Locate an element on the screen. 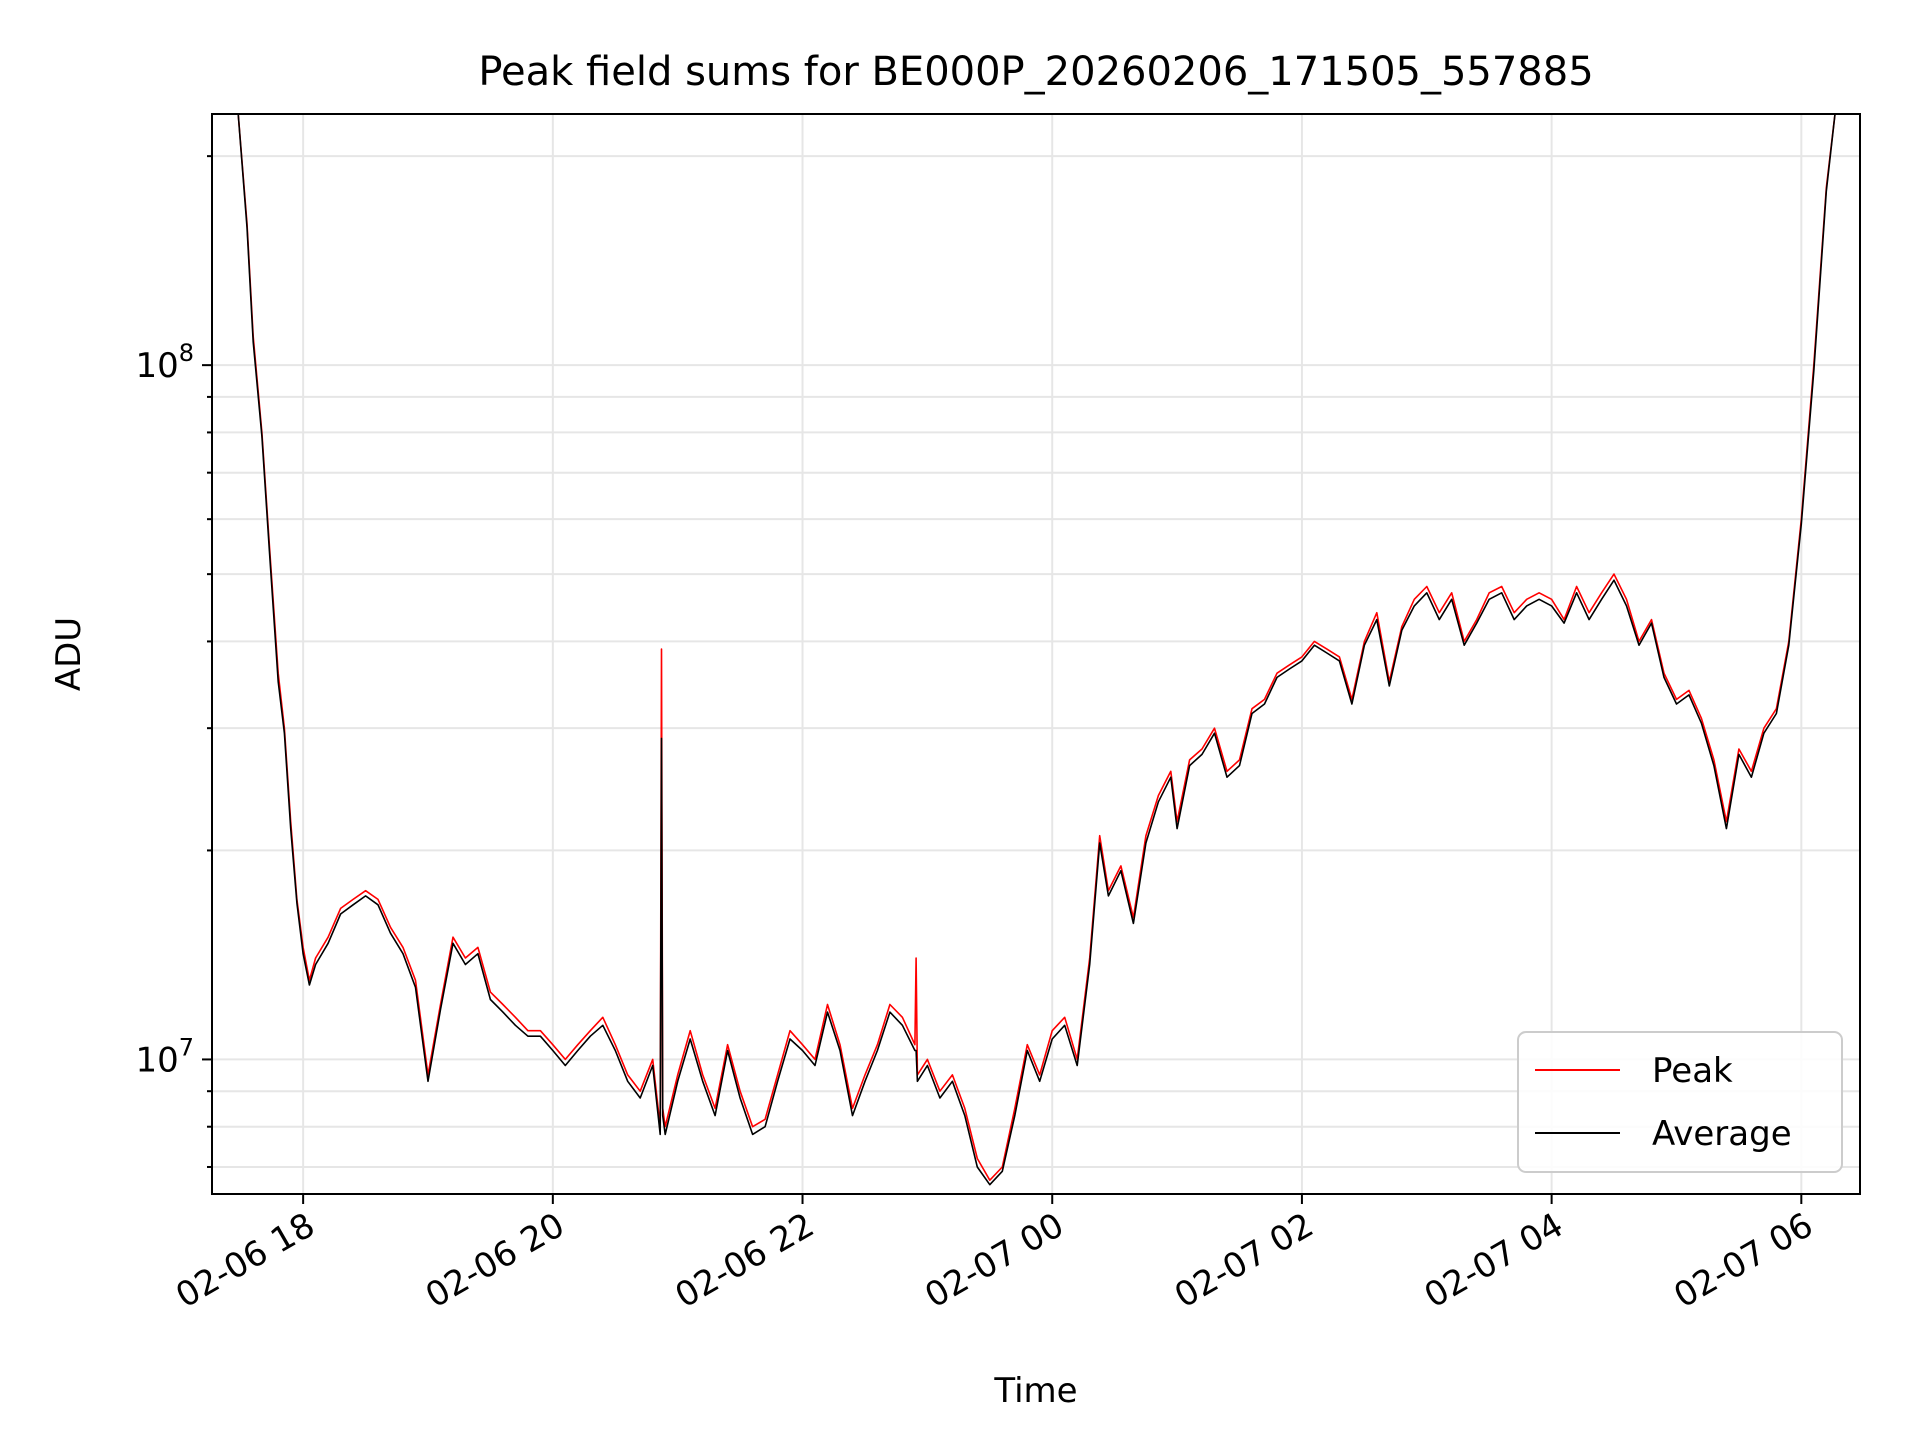 This screenshot has height=1445, width=1920. y-tick-label: 10⁷ is located at coordinates (164, 1056).